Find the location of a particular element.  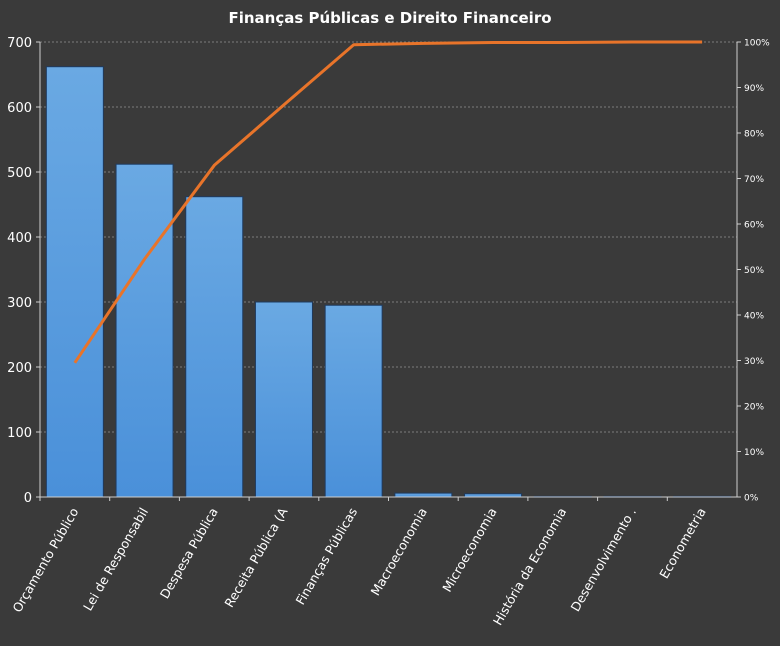

y2-tick-label: 20% is located at coordinates (754, 408).